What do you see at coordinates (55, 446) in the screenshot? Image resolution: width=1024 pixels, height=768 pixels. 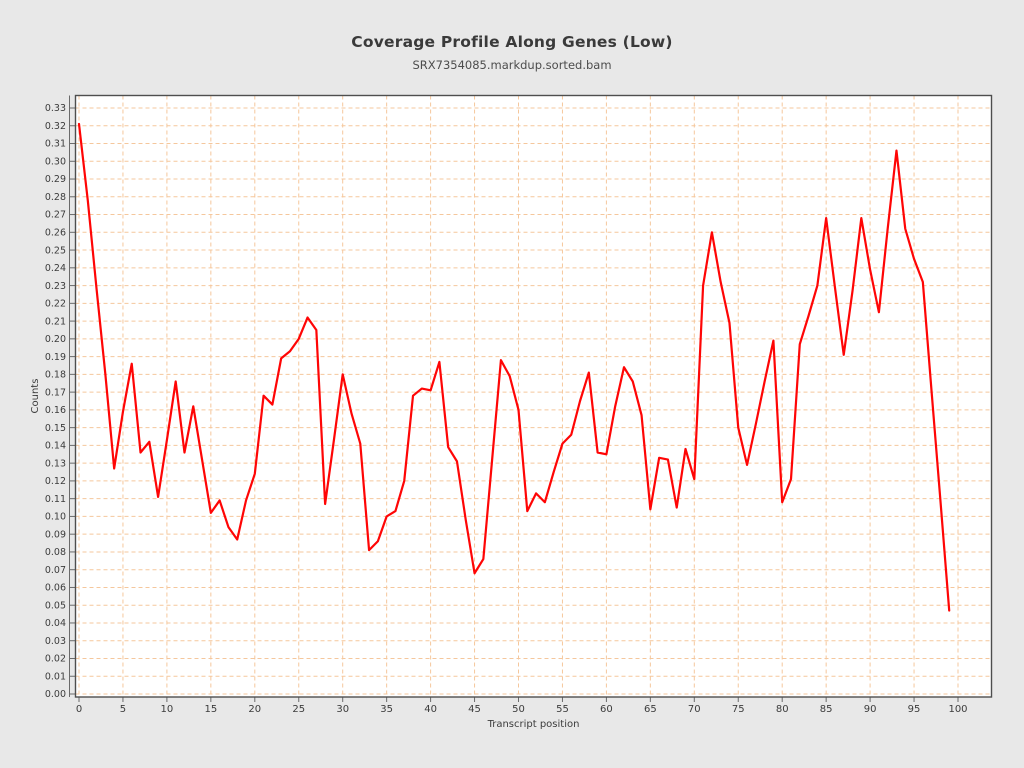 I see `y-tick-label: 0.14` at bounding box center [55, 446].